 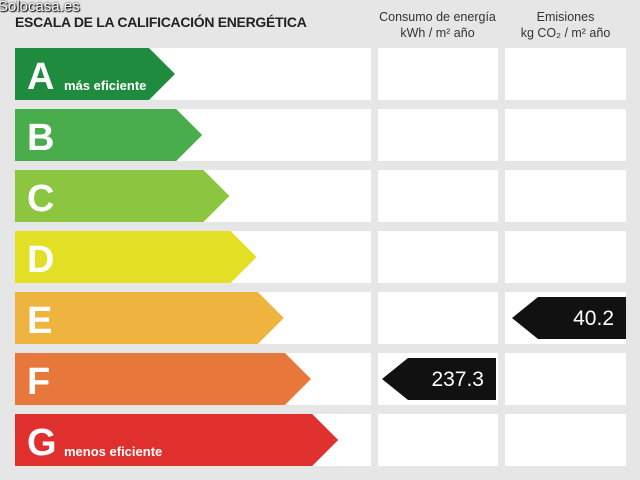 I want to click on consumo-value: 237.3, so click(x=457, y=379).